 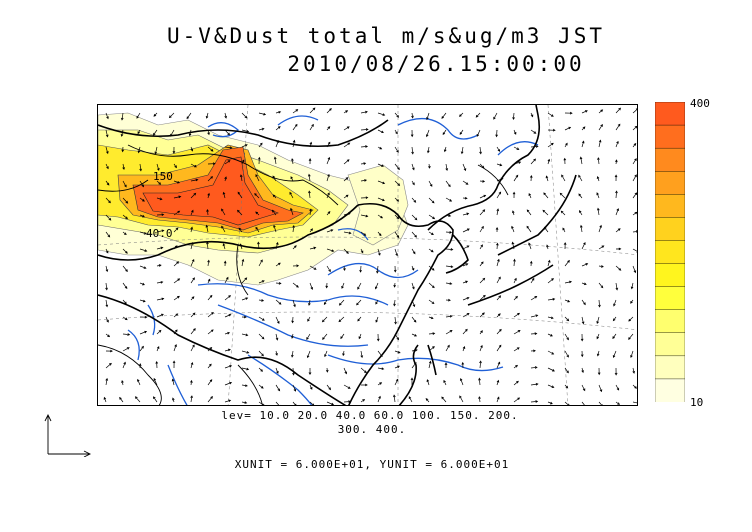 What do you see at coordinates (700, 103) in the screenshot?
I see `colorbar-max-label: 400` at bounding box center [700, 103].